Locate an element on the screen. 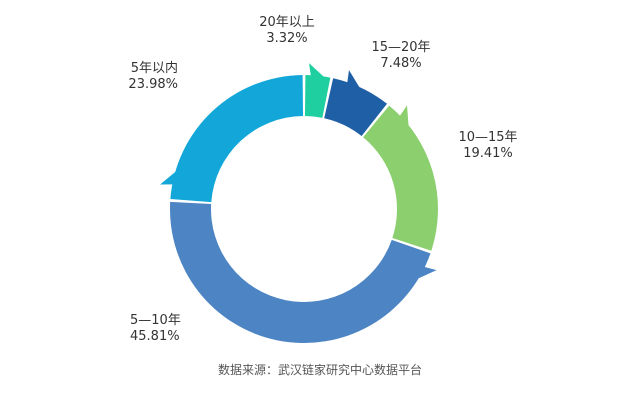  label-10-15-name: 10—15年 is located at coordinates (488, 137).